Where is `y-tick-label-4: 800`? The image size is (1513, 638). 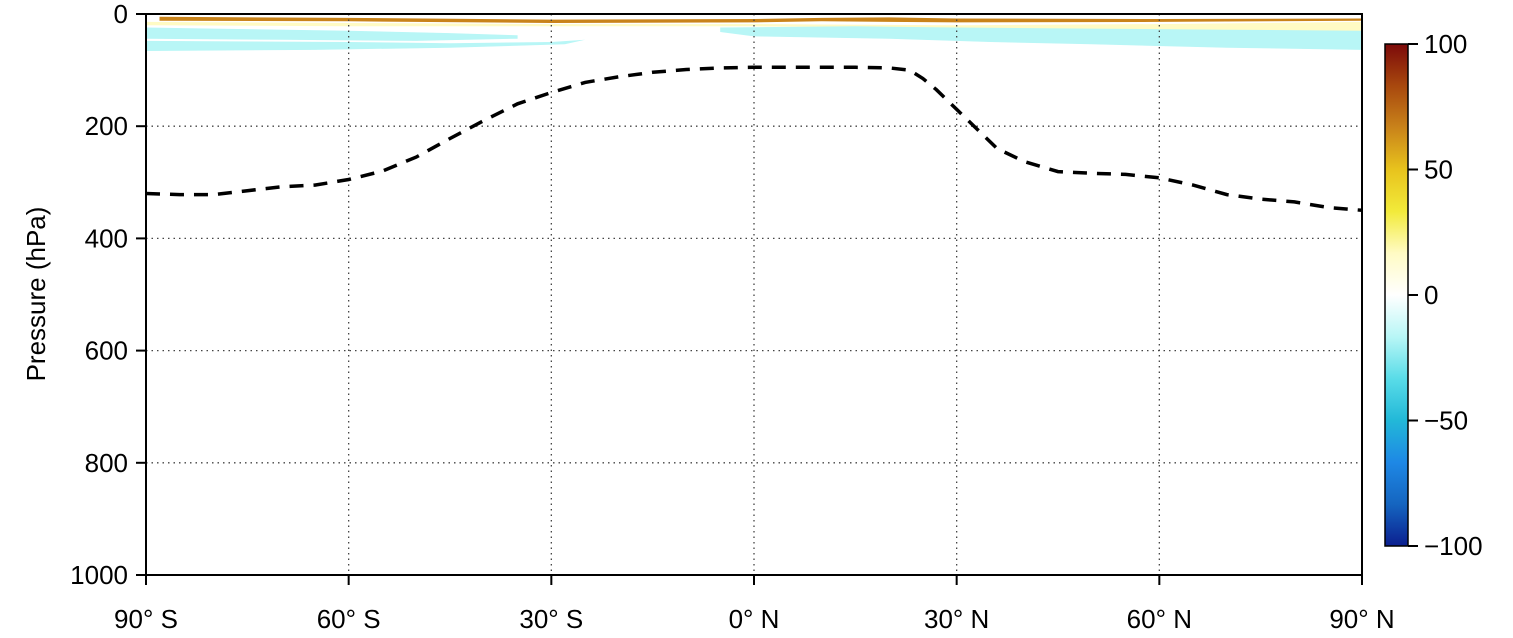 y-tick-label-4: 800 is located at coordinates (106, 463).